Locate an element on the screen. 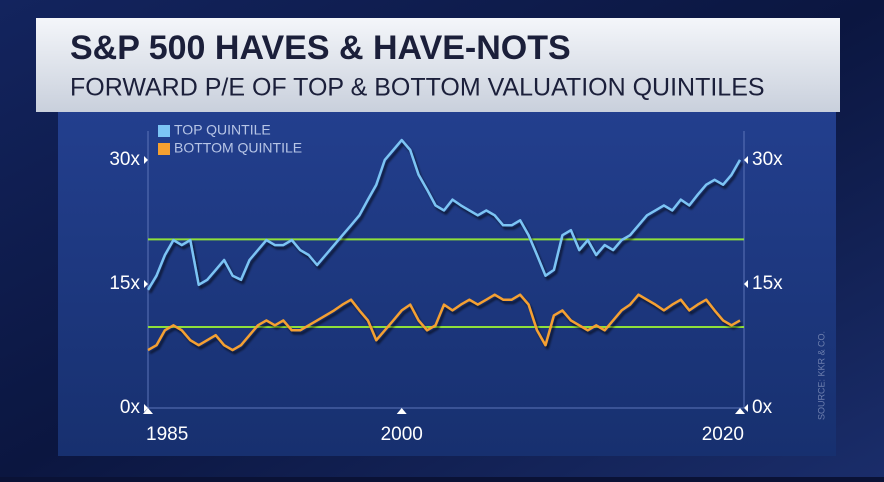 The image size is (884, 482). y-tick-label: 0x is located at coordinates (130, 407).